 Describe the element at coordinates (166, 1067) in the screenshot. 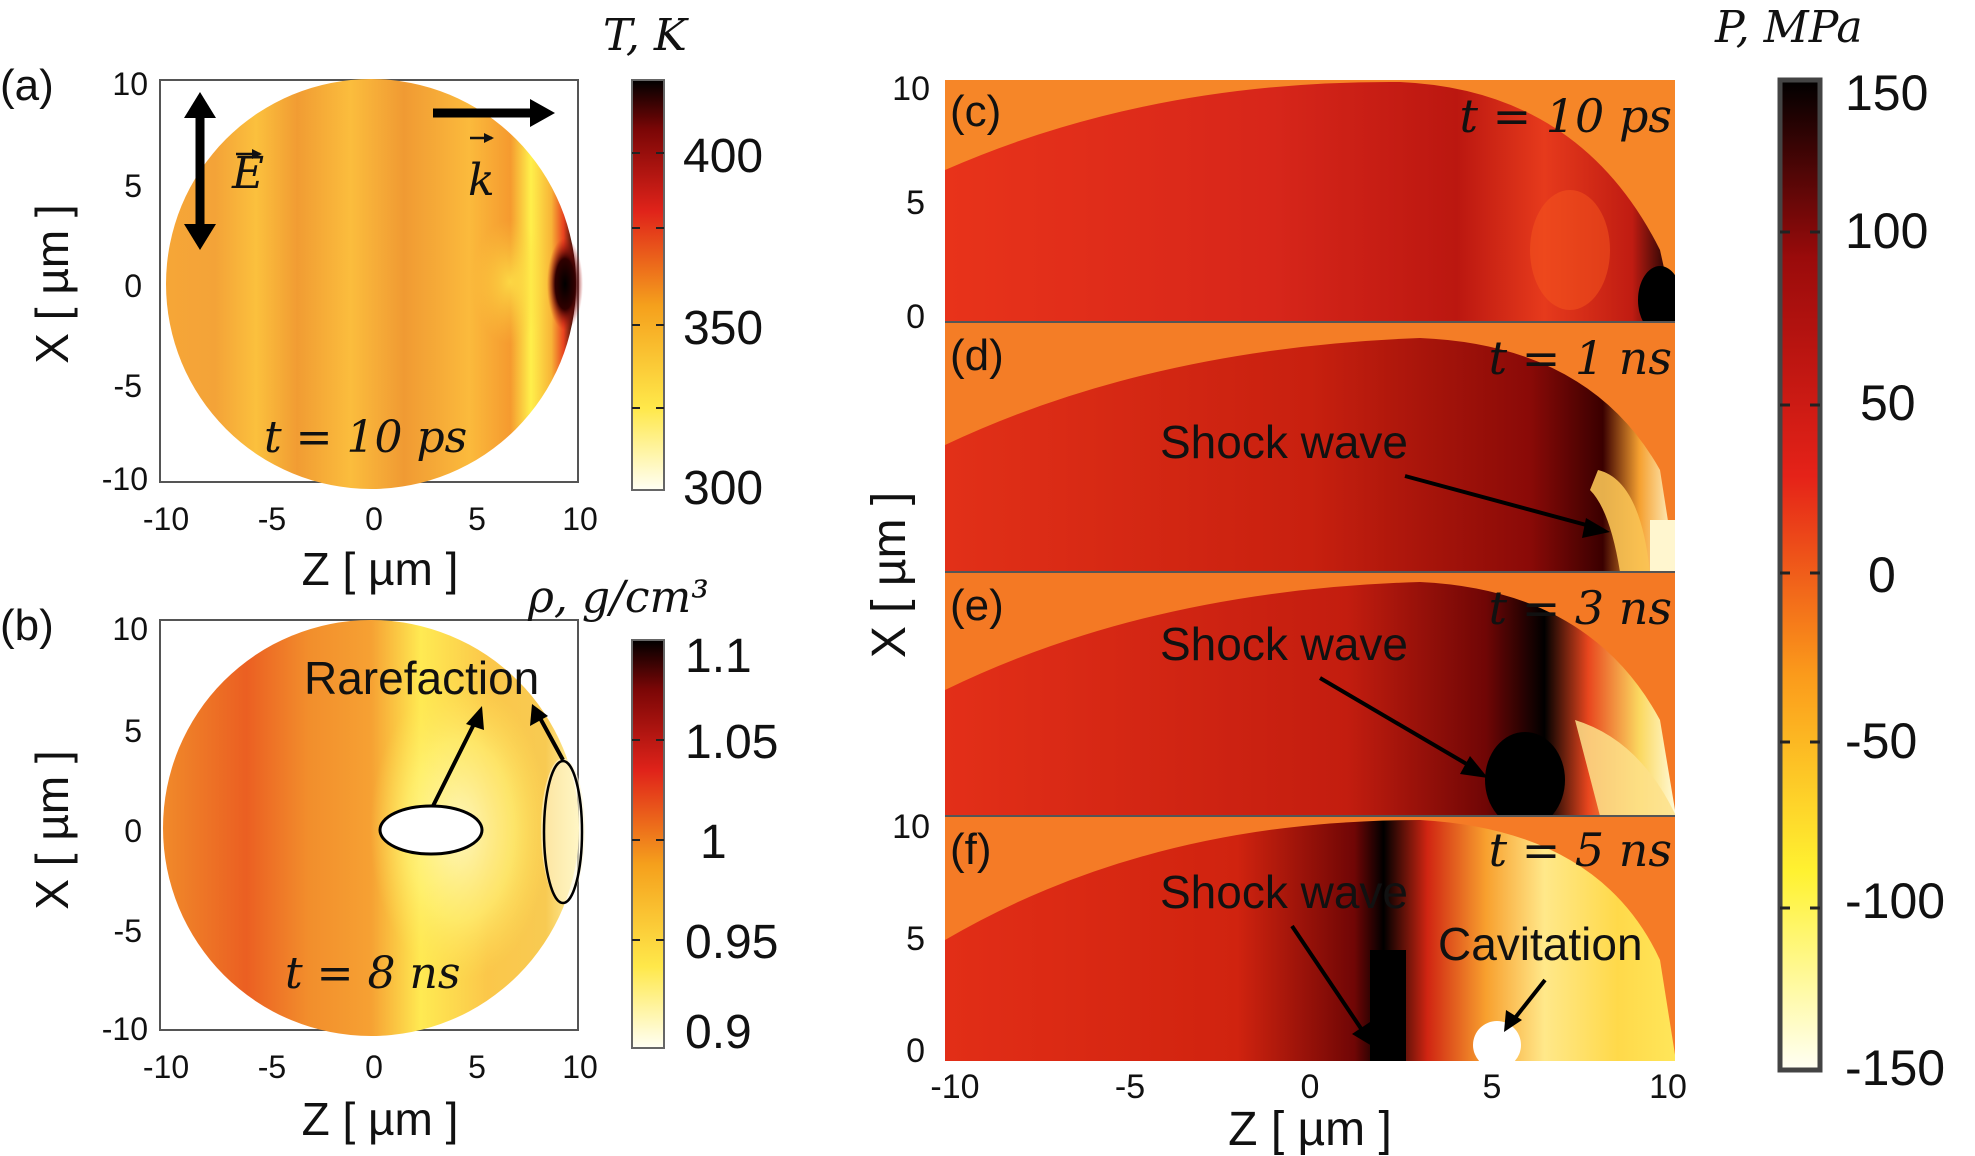

I see `panel-b-xtick: -10` at that location.